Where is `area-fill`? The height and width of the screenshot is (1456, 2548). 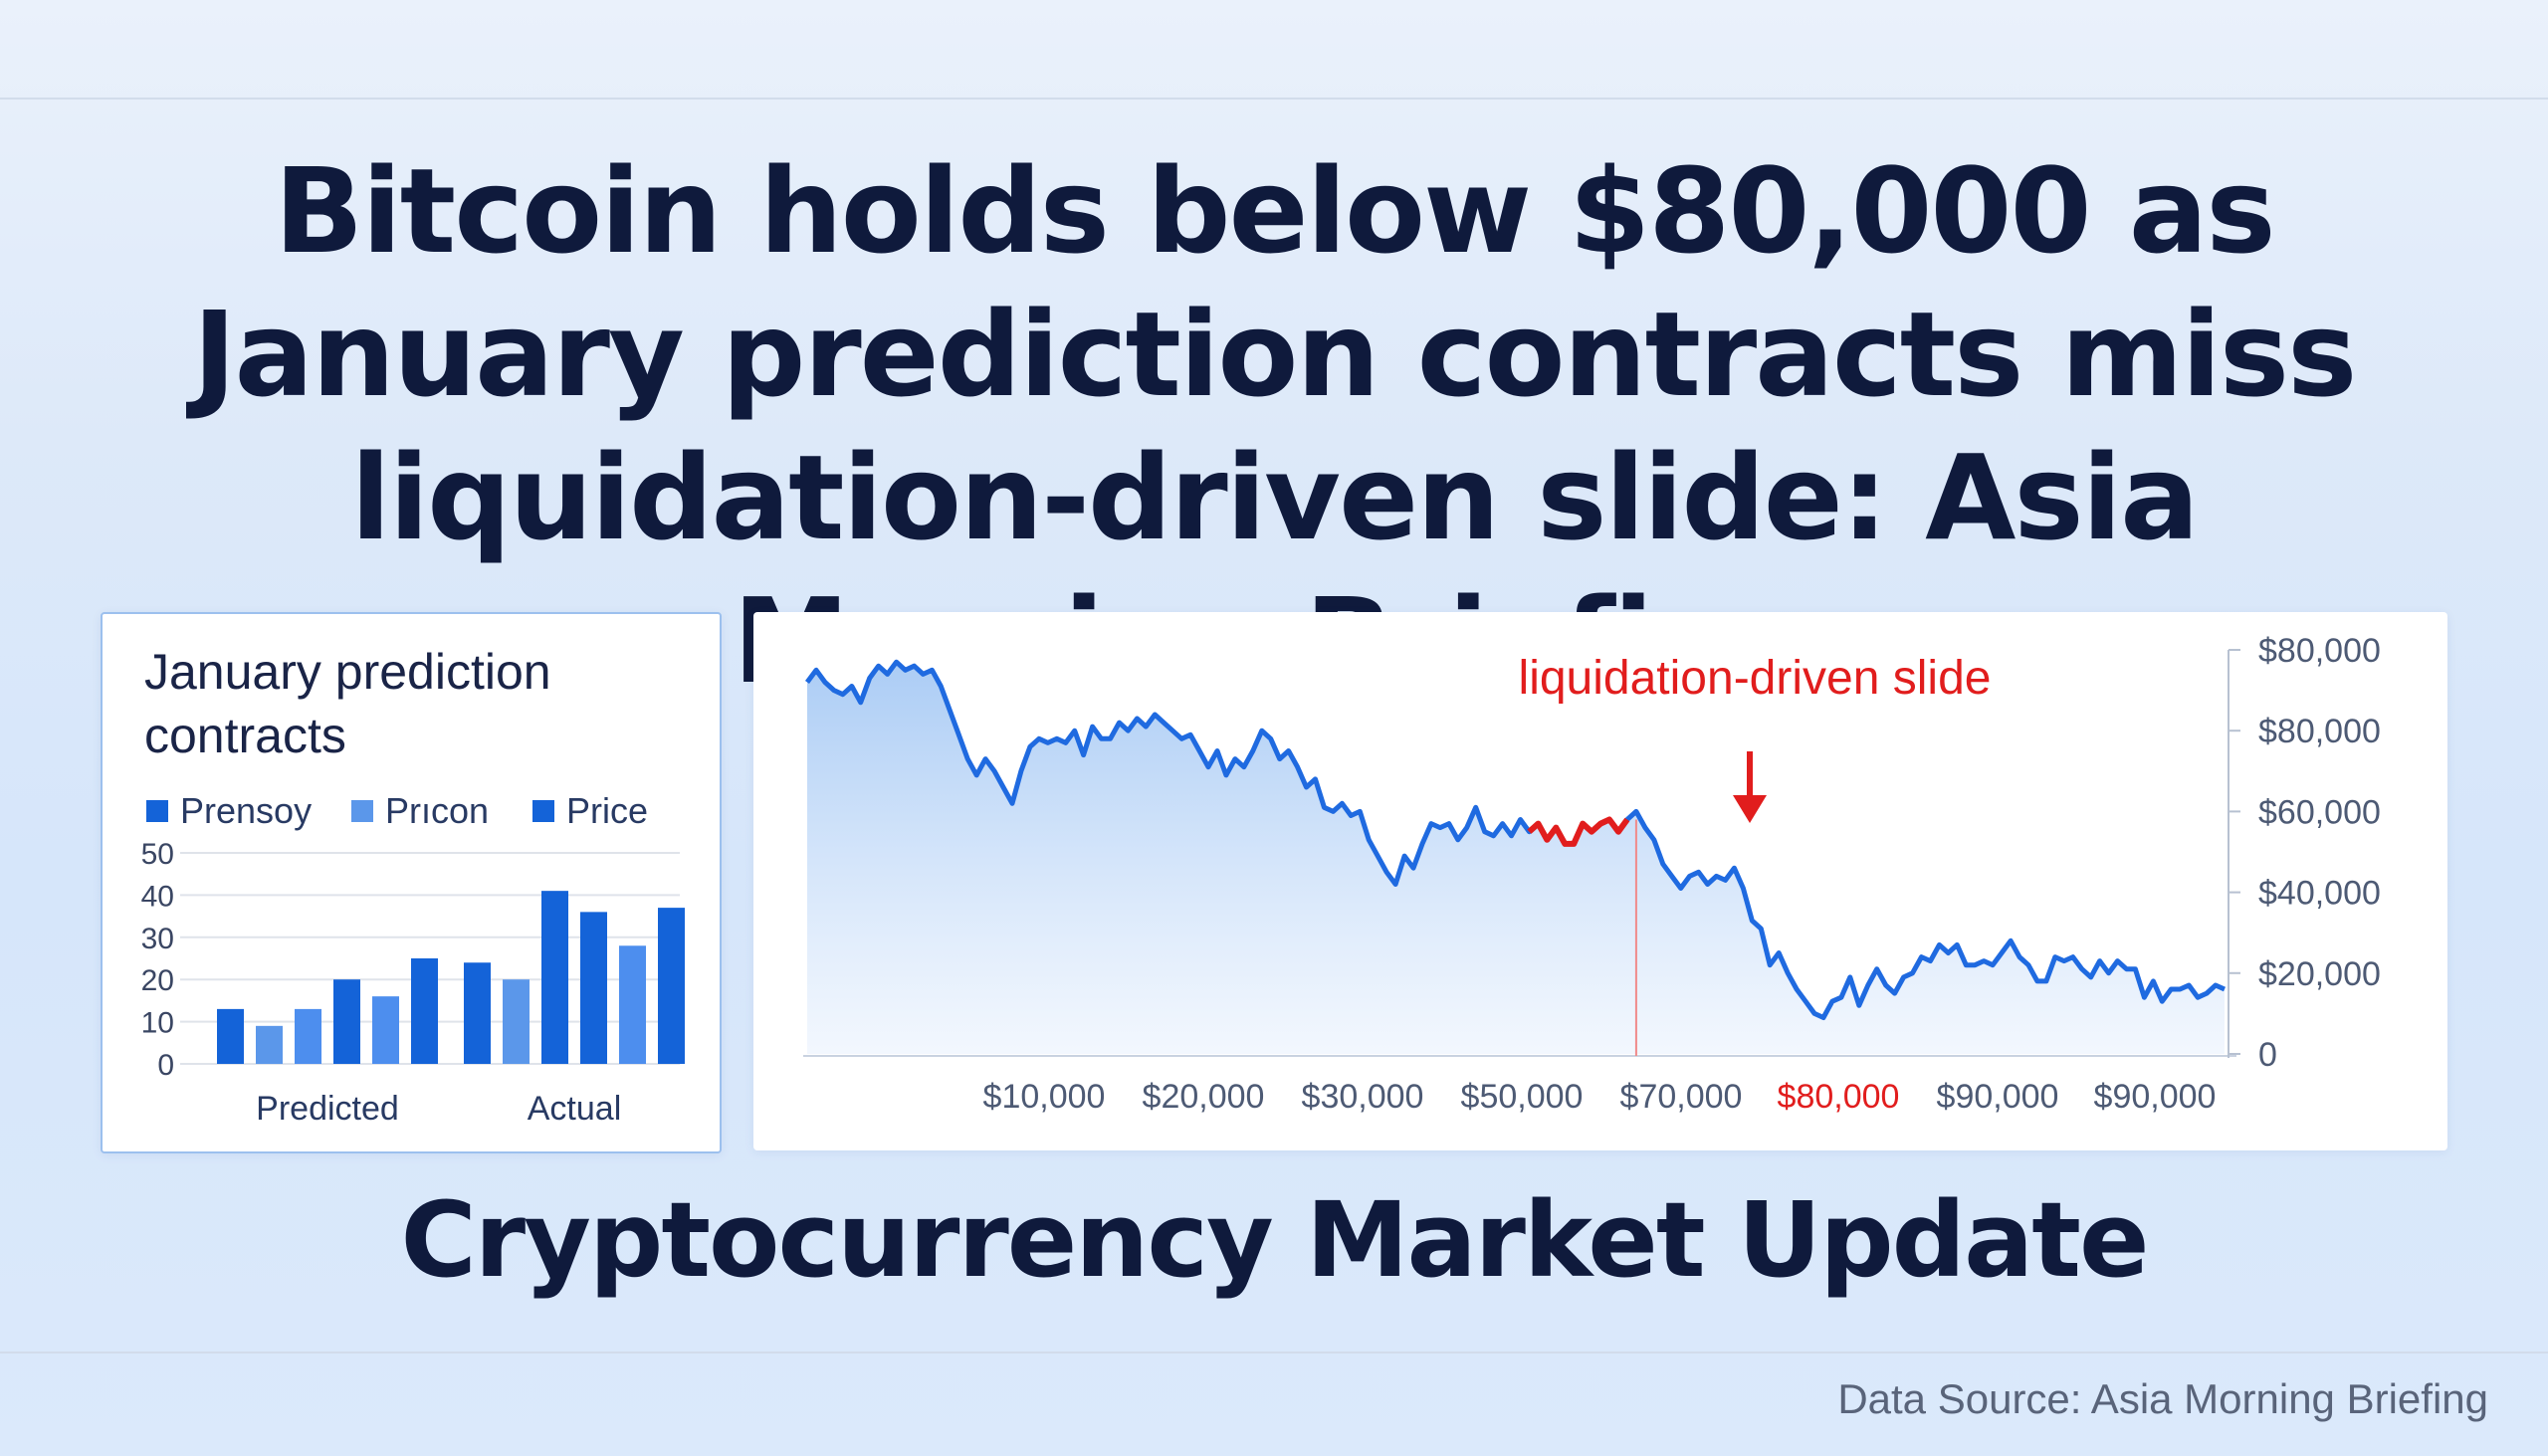 area-fill is located at coordinates (1516, 858).